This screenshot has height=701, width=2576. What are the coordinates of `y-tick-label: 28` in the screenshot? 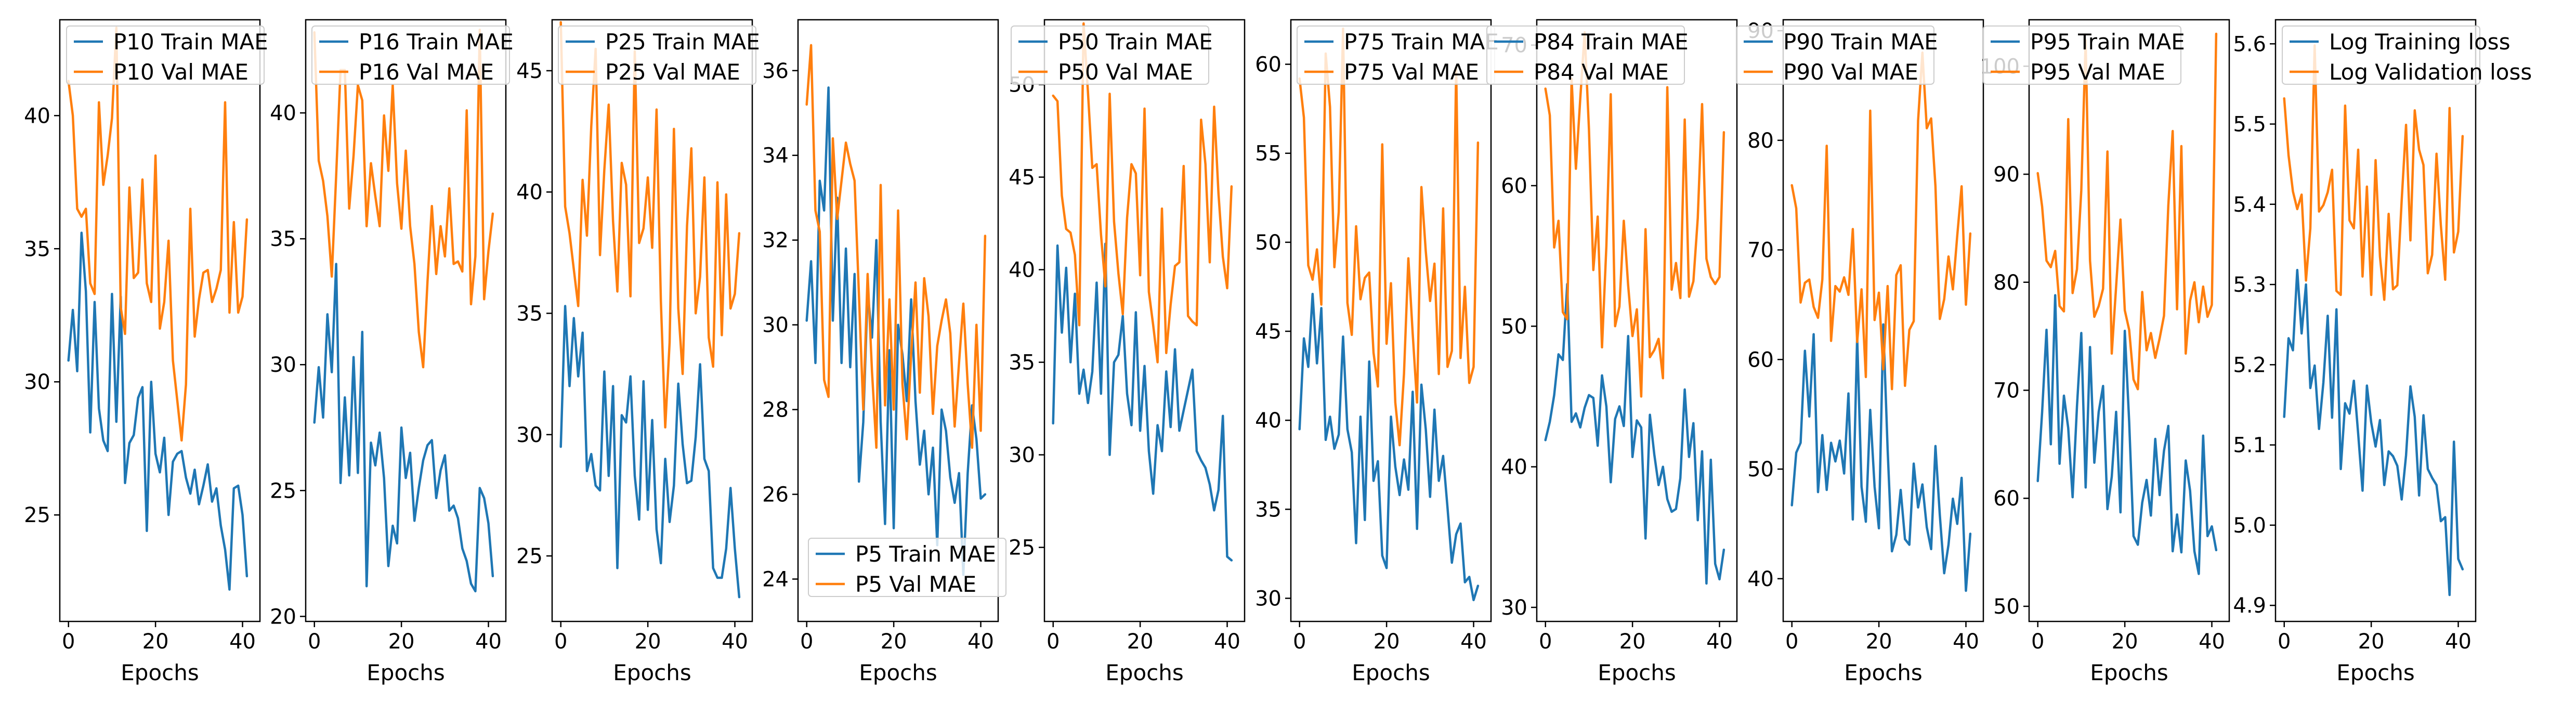 It's located at (775, 410).